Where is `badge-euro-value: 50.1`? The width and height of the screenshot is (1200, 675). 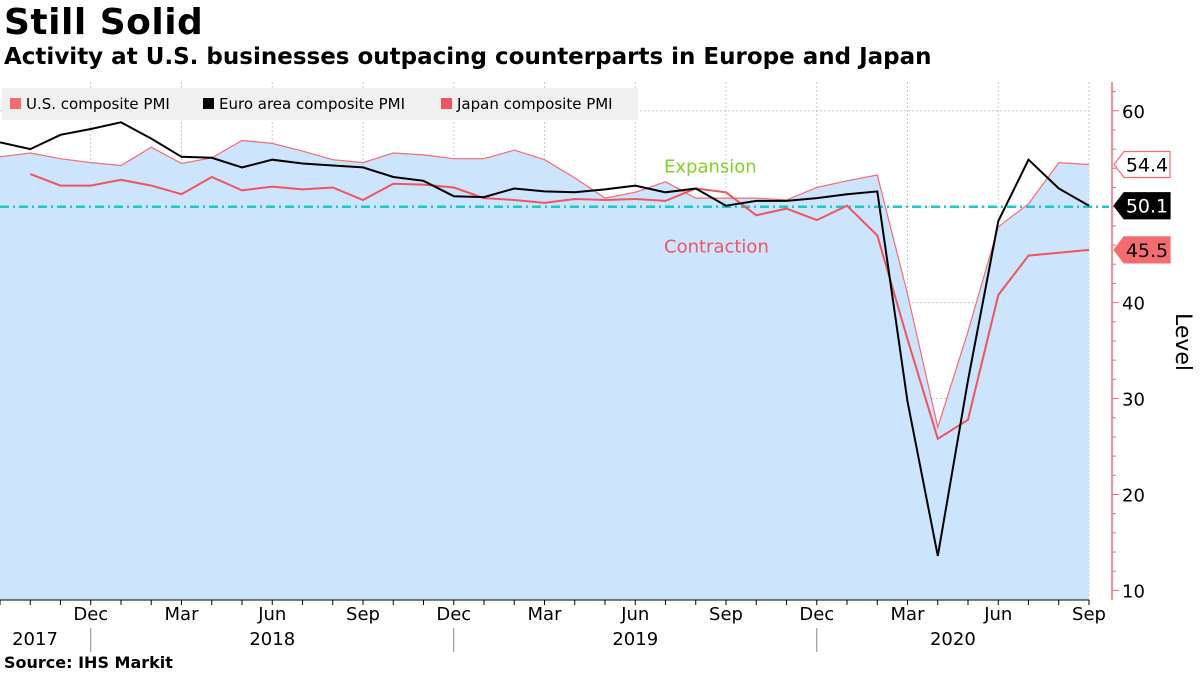 badge-euro-value: 50.1 is located at coordinates (1147, 207).